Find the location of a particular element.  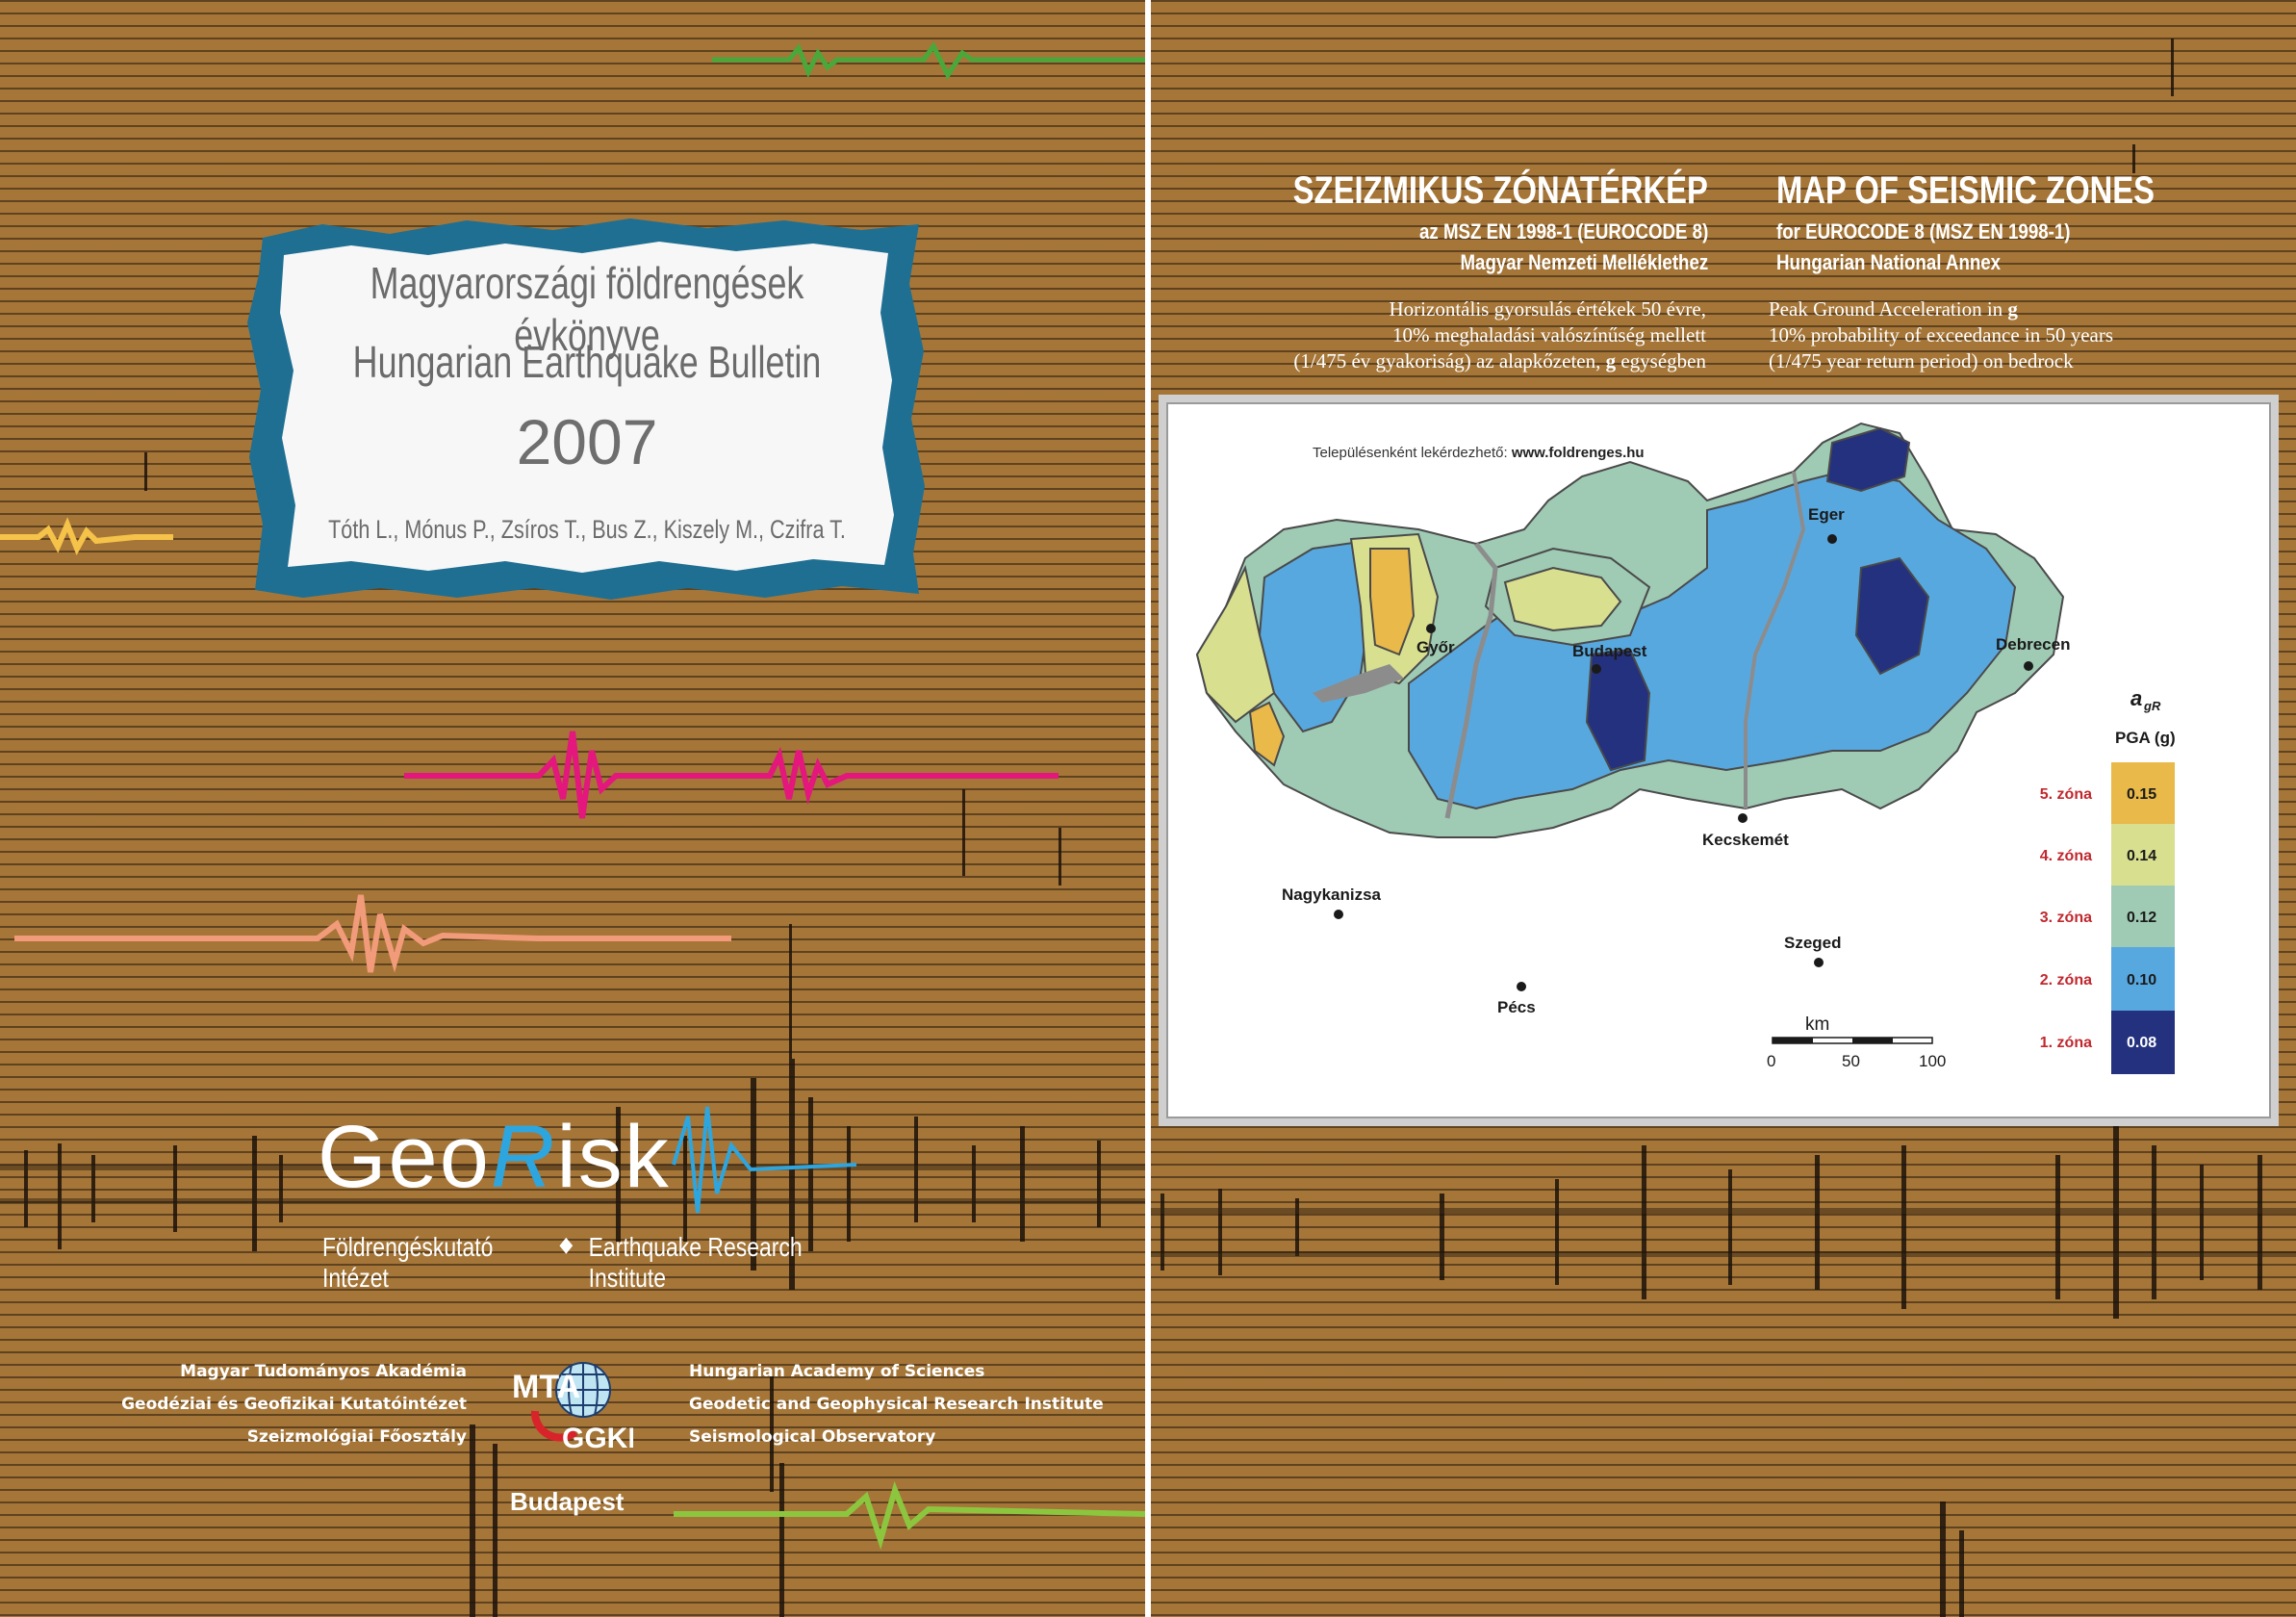

institute-english: Earthquake Research Institute is located at coordinates (695, 1262).